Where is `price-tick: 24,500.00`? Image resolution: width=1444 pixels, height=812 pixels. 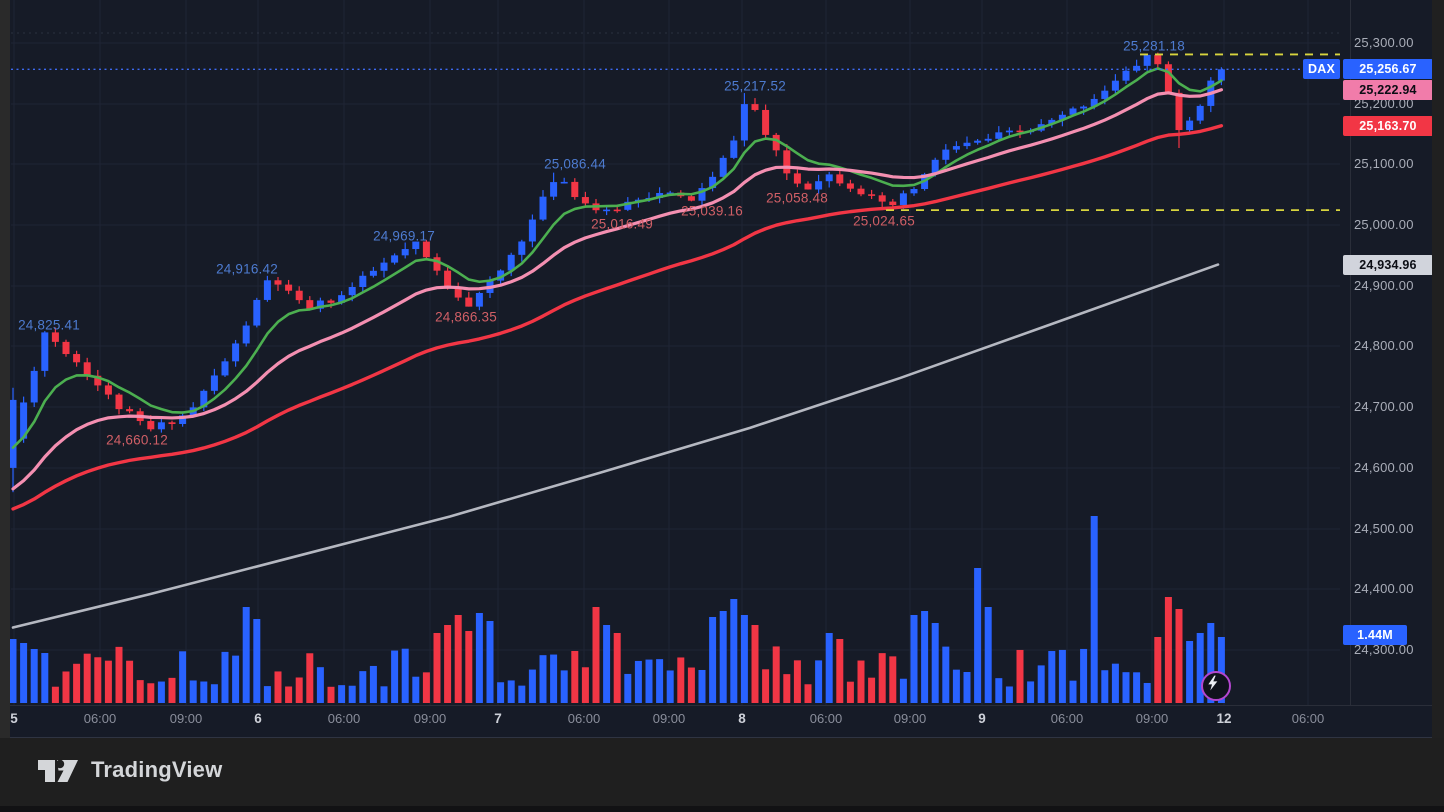
price-tick: 24,500.00 is located at coordinates (1384, 528).